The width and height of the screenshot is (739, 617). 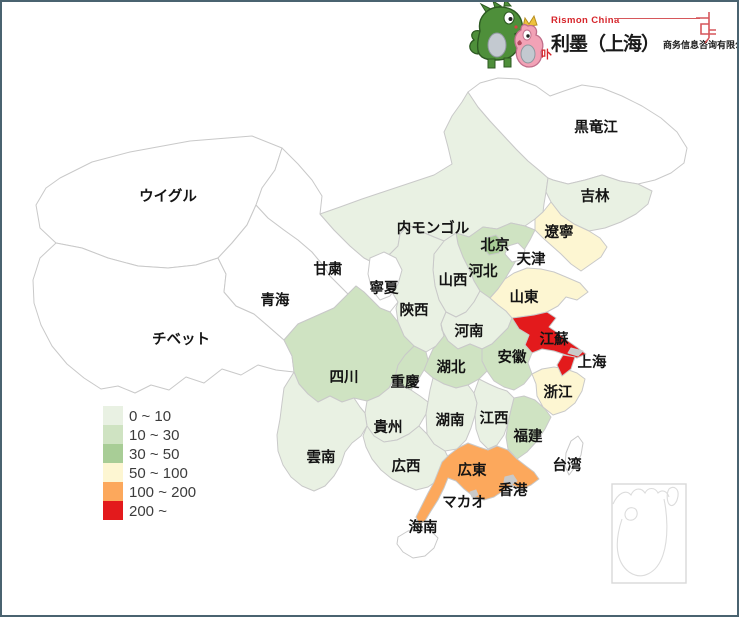 What do you see at coordinates (450, 420) in the screenshot?
I see `label-hunan: 湖南` at bounding box center [450, 420].